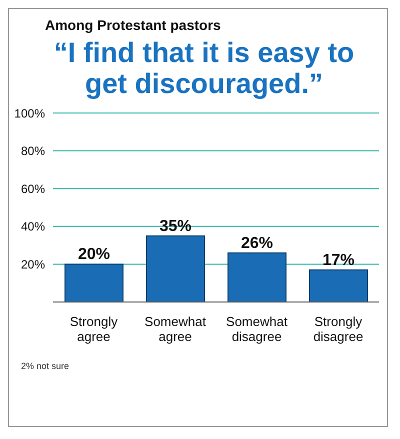  What do you see at coordinates (94, 255) in the screenshot?
I see `data-label: 20%` at bounding box center [94, 255].